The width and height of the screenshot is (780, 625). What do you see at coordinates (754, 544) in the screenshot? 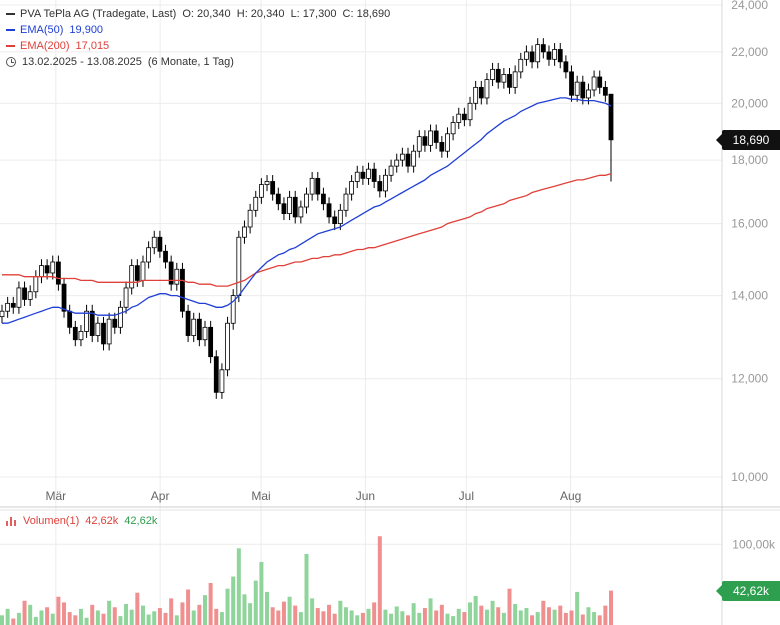
I see `volume-tick-label: 100,00k` at bounding box center [754, 544].